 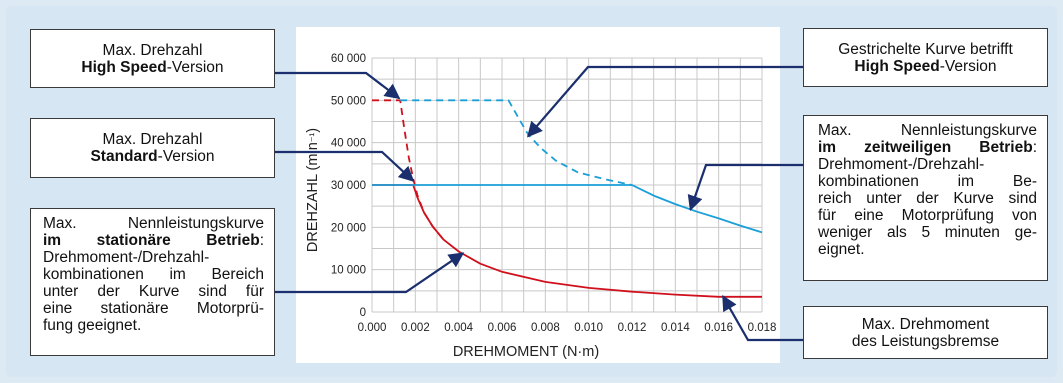 I want to click on x-tick-label: 0.004, so click(x=458, y=328).